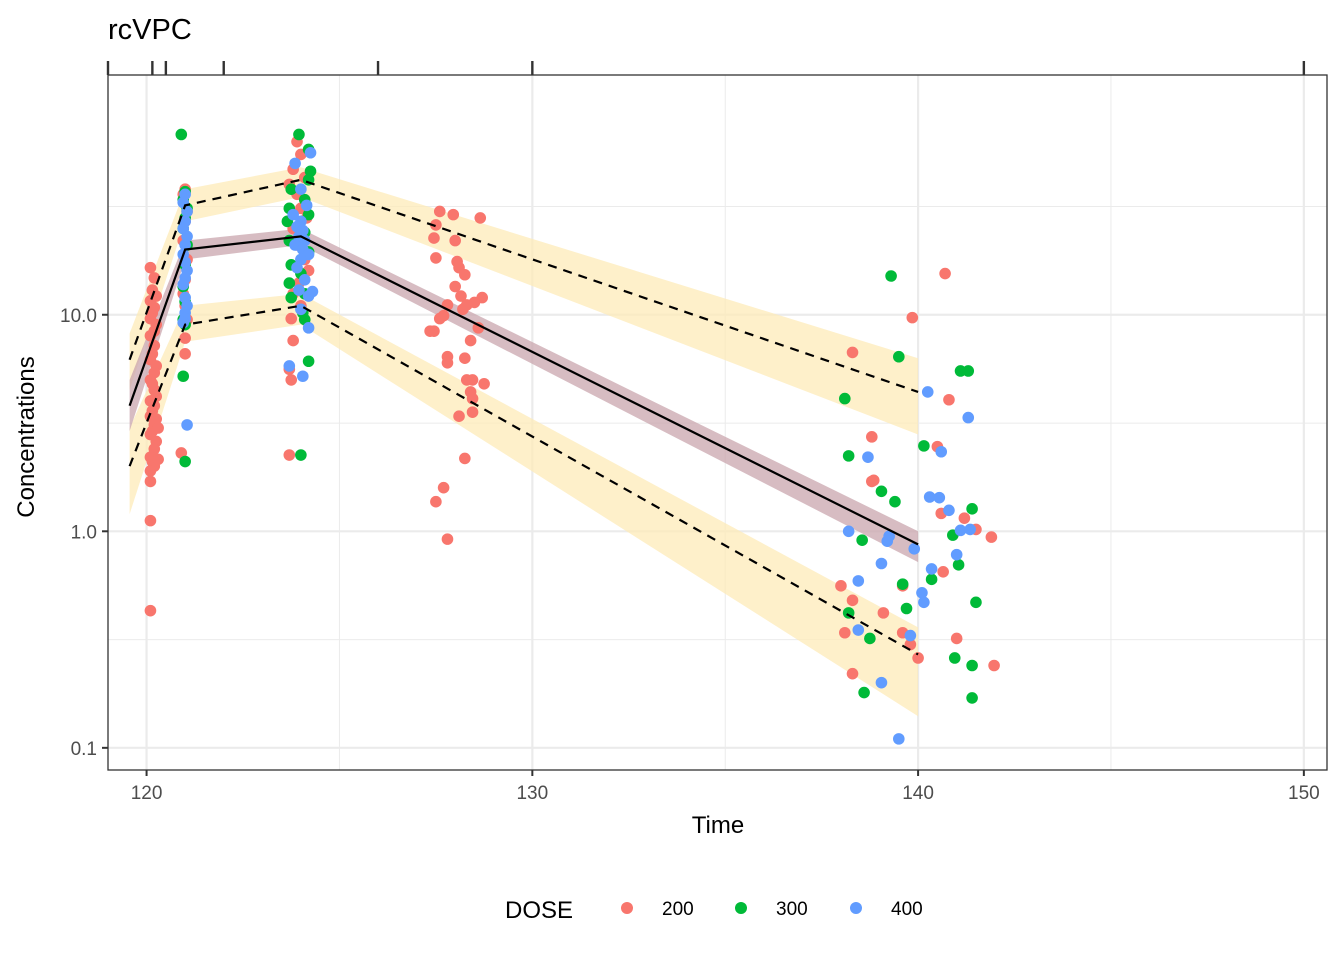  I want to click on x-tick-label: 140, so click(918, 793).